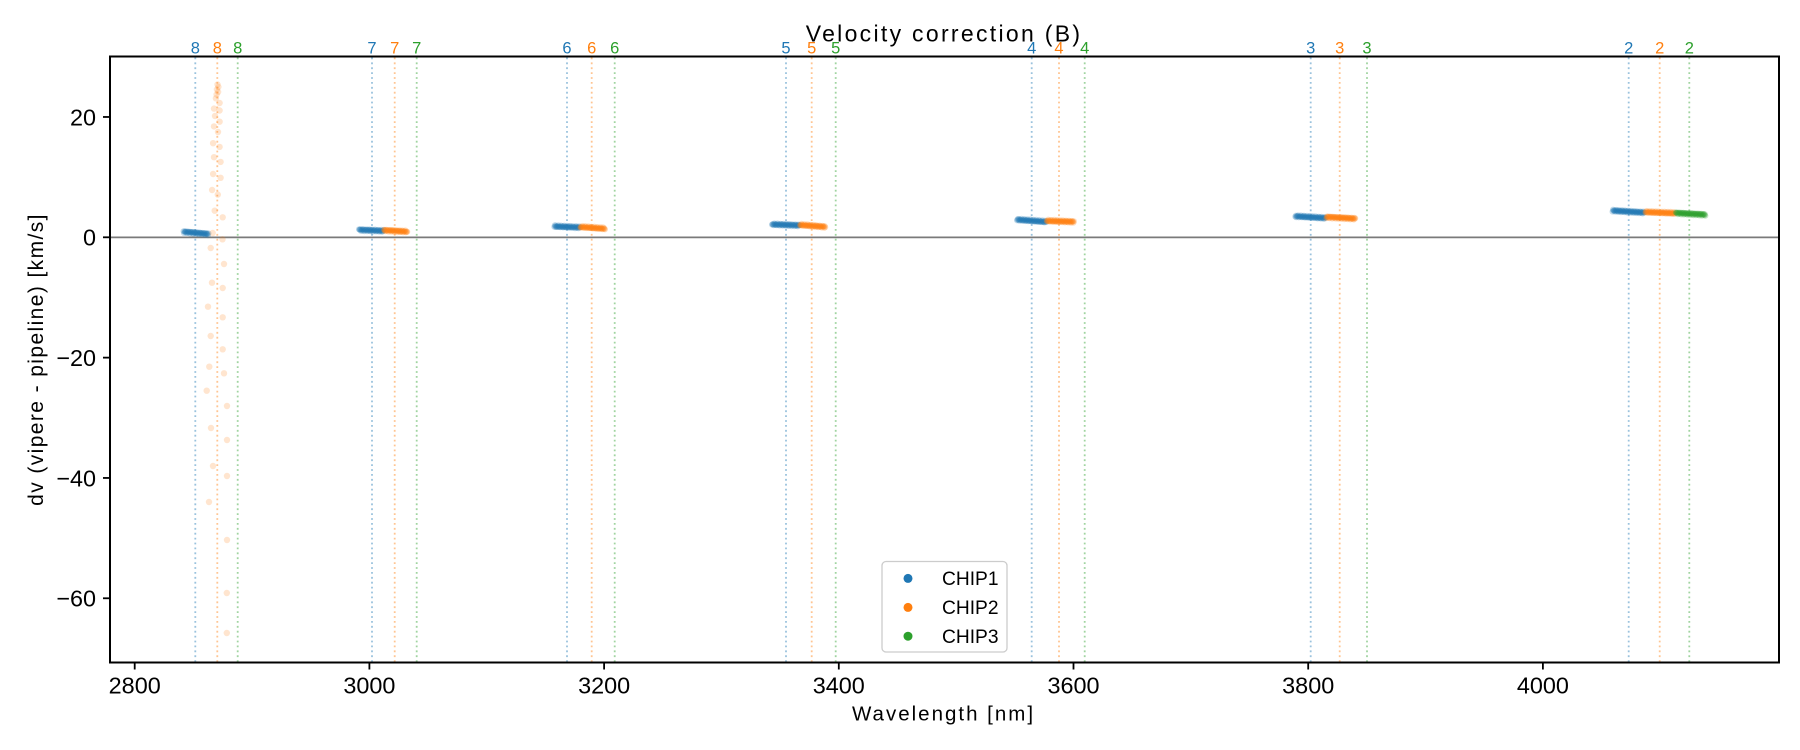 The width and height of the screenshot is (1800, 750). Describe the element at coordinates (970, 637) in the screenshot. I see `svg-text: CHIP3` at that location.